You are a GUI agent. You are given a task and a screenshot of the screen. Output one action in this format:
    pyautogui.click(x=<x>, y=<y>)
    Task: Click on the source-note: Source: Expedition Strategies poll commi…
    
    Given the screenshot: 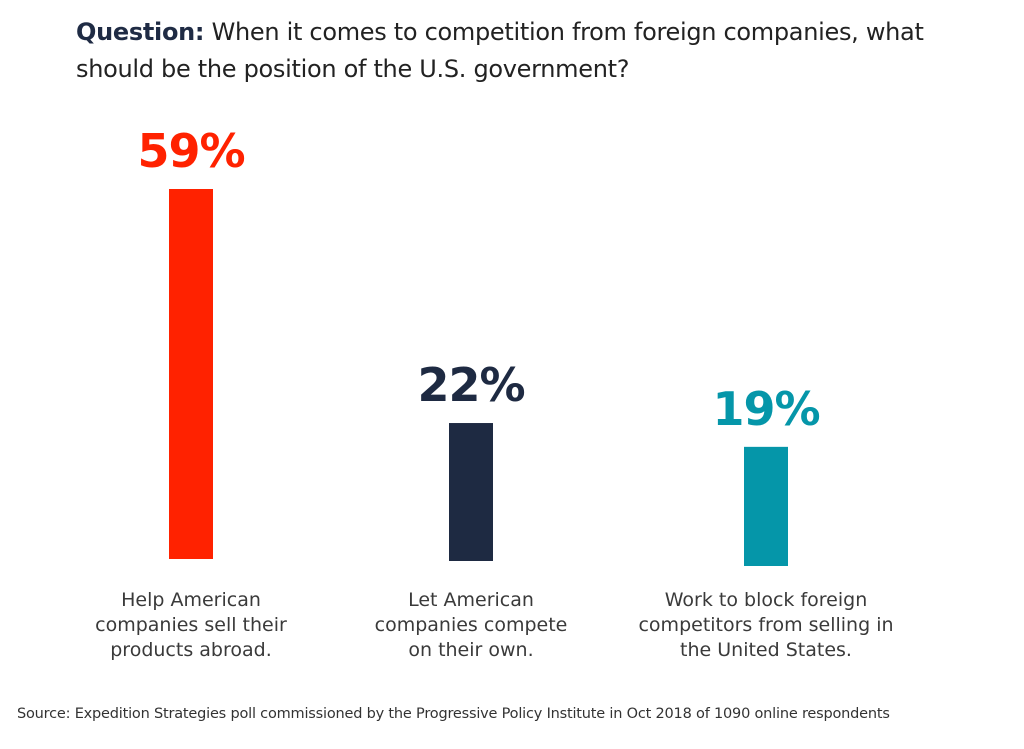 What is the action you would take?
    pyautogui.click(x=453, y=714)
    